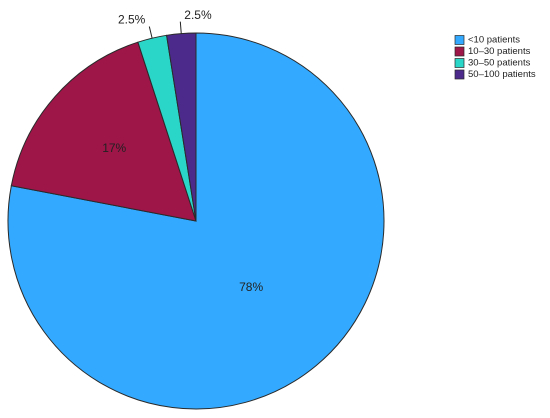 This screenshot has width=550, height=418. I want to click on data-label: 78%, so click(251, 287).